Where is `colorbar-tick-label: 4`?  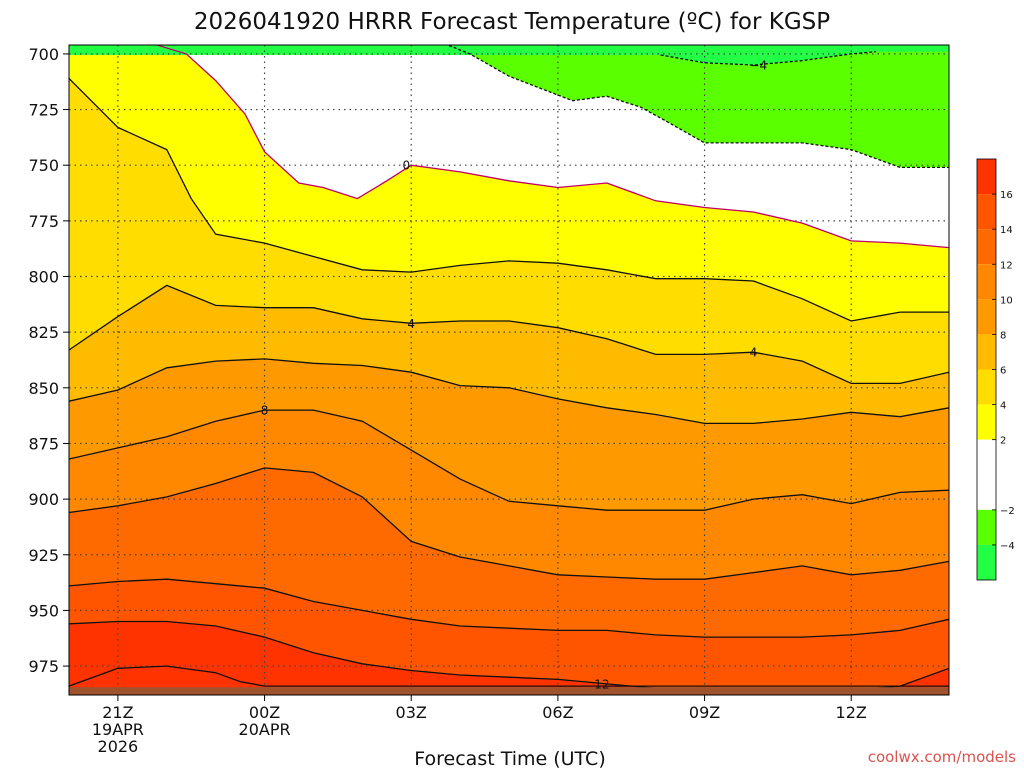
colorbar-tick-label: 4 is located at coordinates (1003, 406).